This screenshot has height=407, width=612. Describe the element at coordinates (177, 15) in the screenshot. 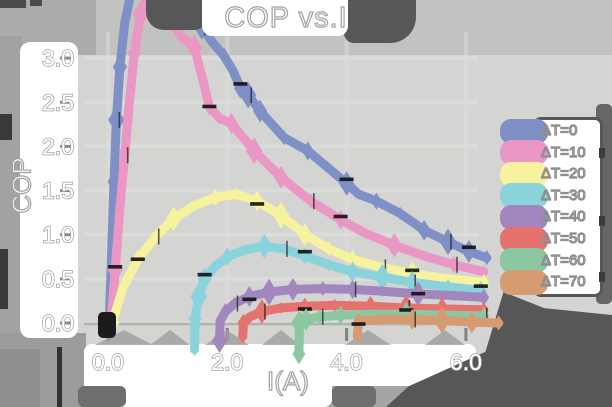

I see `smudge-title-left` at that location.